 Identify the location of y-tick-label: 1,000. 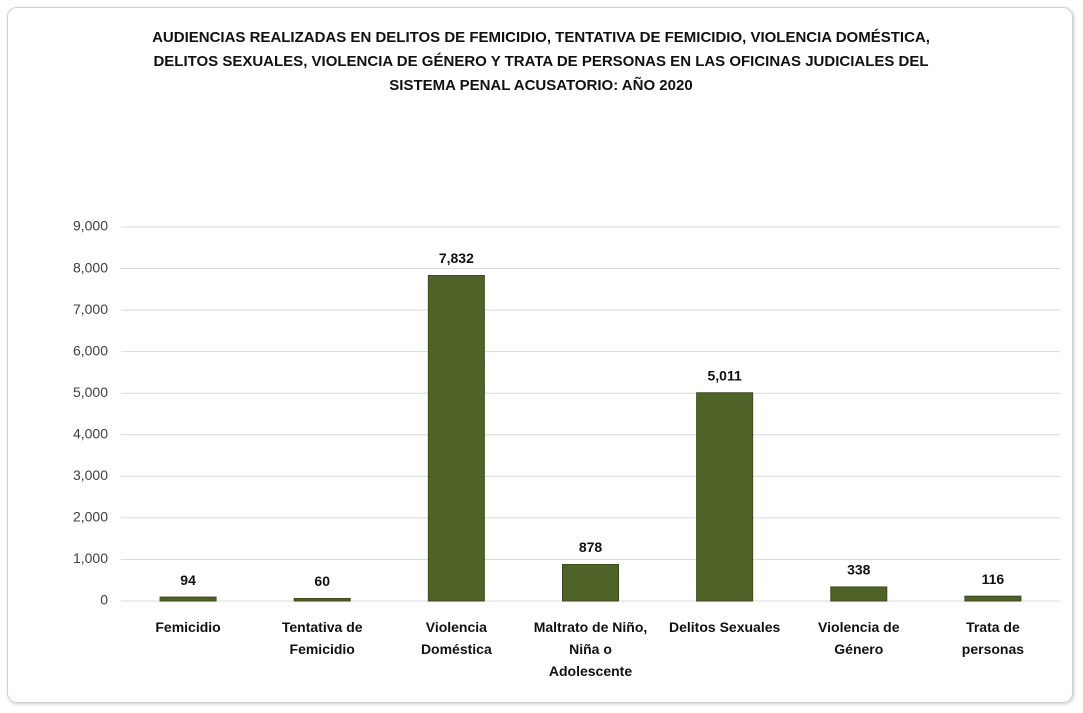
(90, 558).